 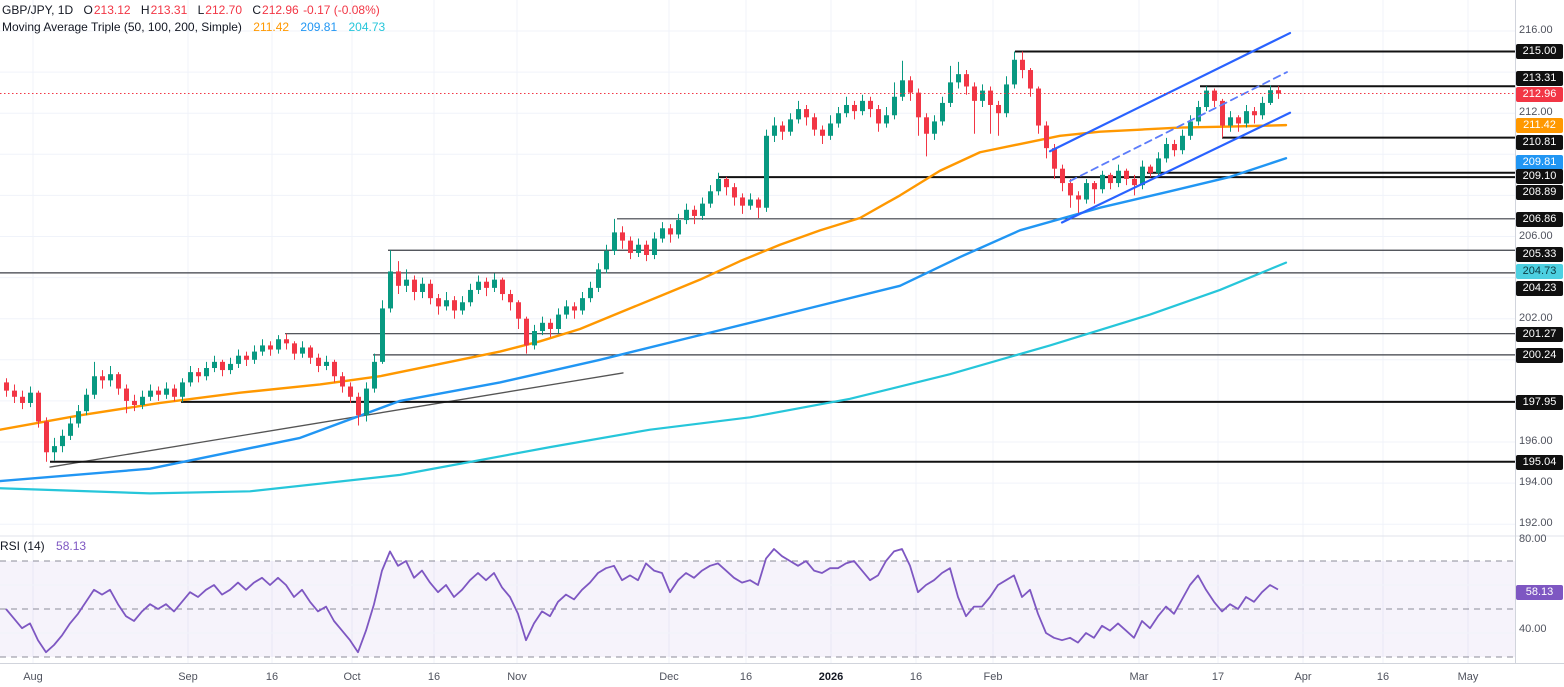 I want to click on price-badge-200.24: 200.24, so click(x=1539, y=355).